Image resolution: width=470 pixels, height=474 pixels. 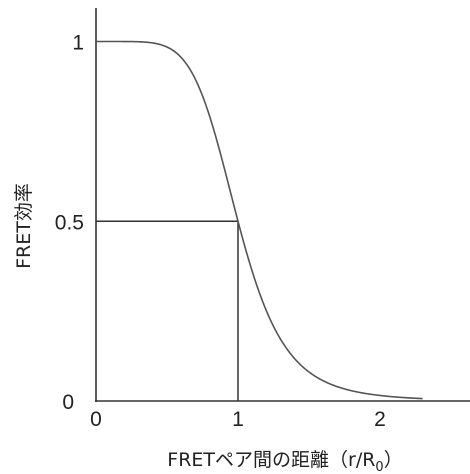 What do you see at coordinates (271, 460) in the screenshot?
I see `x-axis-title-text: FRETペア間の距離（r/R` at bounding box center [271, 460].